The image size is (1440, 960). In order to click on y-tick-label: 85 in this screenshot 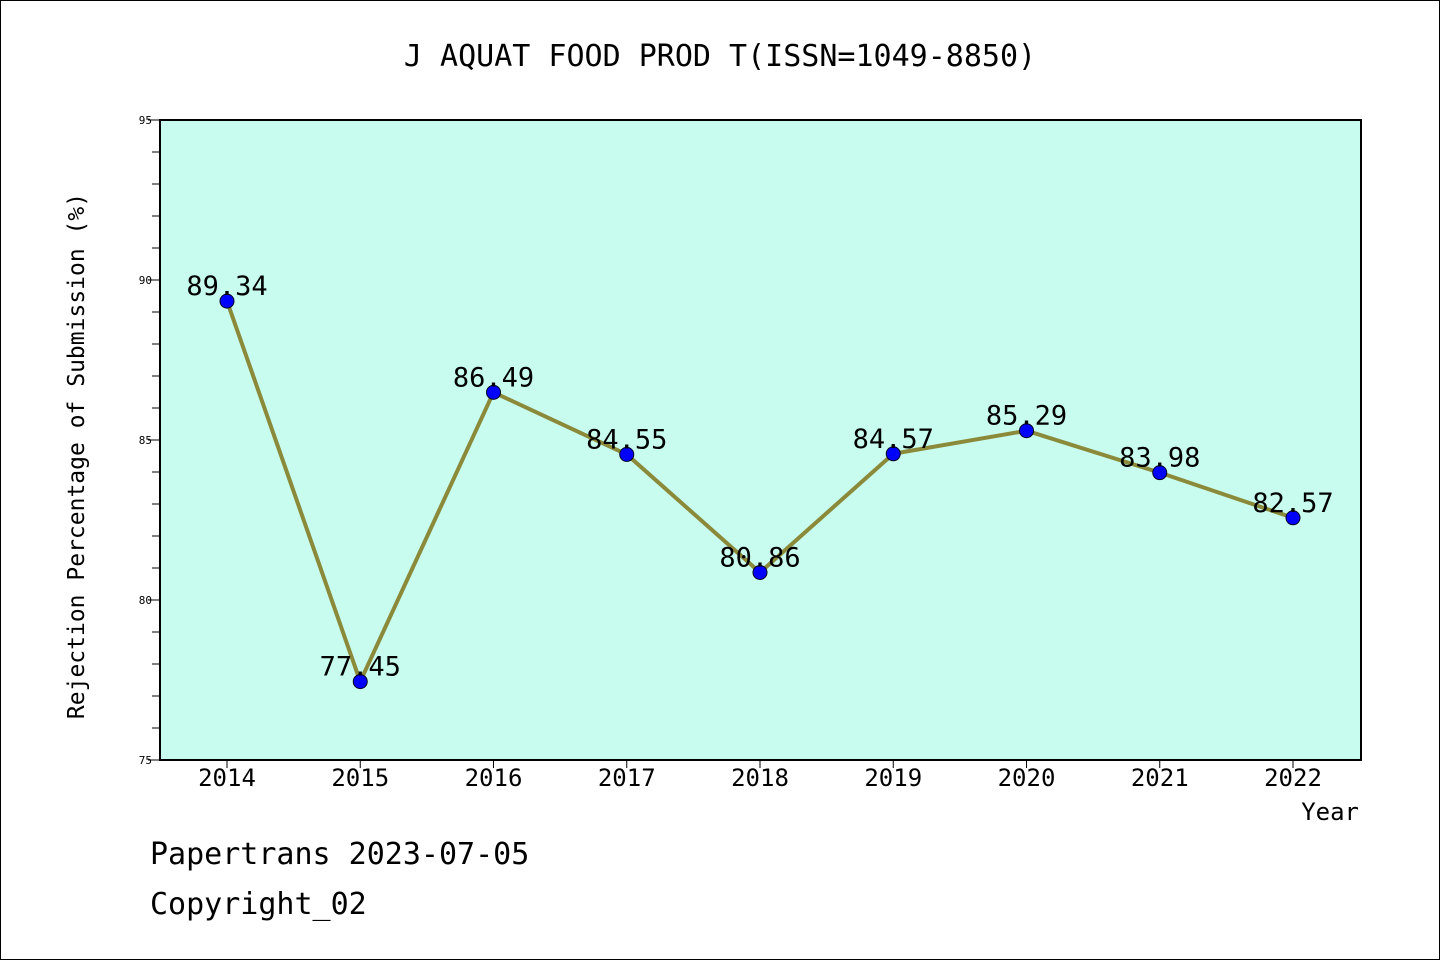, I will do `click(145, 440)`.